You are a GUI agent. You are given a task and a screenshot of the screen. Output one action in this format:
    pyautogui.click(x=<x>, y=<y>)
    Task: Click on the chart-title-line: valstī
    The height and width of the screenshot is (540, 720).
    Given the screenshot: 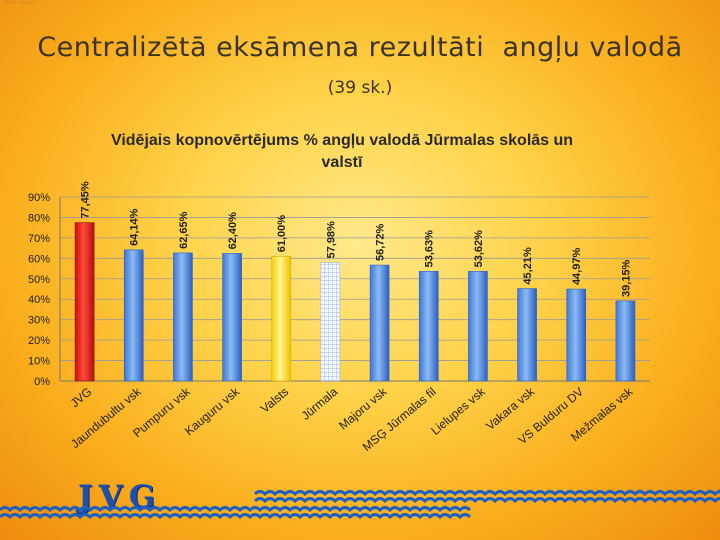 What is the action you would take?
    pyautogui.click(x=342, y=162)
    